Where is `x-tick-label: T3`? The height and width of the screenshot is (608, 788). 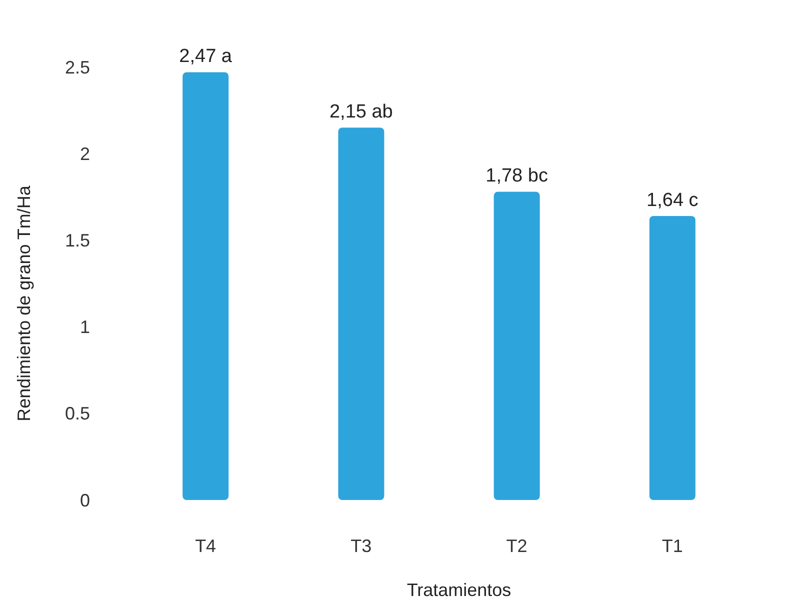
x-tick-label: T3 is located at coordinates (361, 546).